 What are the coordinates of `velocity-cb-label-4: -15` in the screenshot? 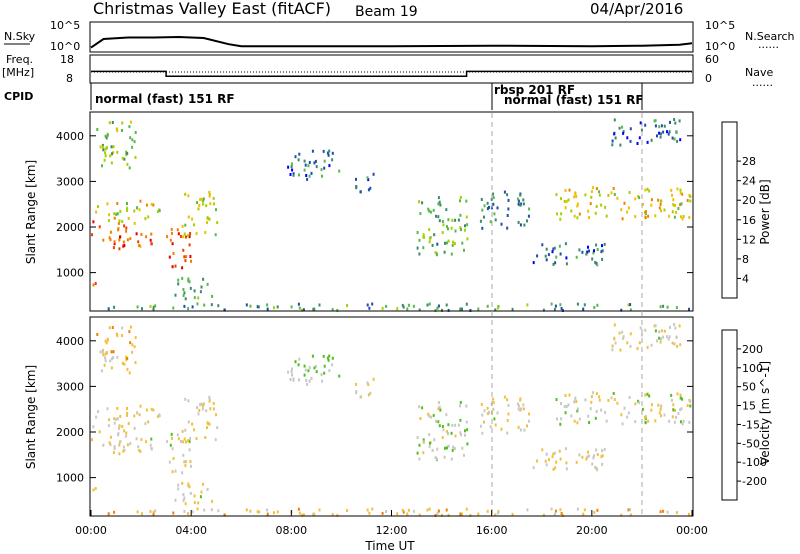 It's located at (751, 424).